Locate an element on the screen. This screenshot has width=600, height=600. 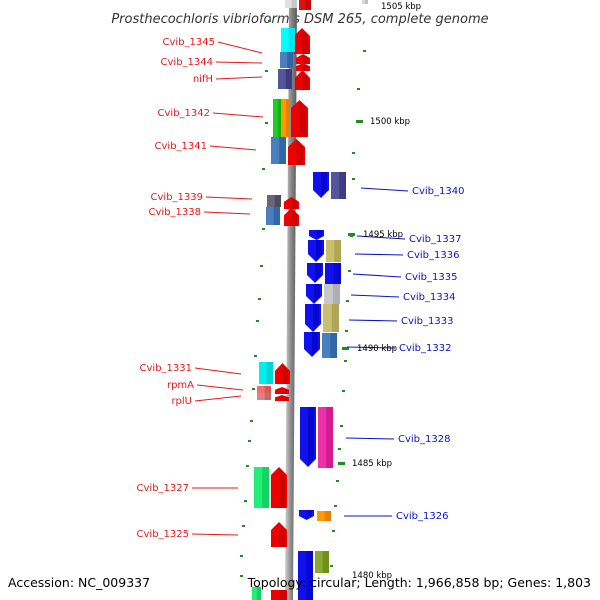
gene-label-text: Cvib_1335 is located at coordinates (431, 277).